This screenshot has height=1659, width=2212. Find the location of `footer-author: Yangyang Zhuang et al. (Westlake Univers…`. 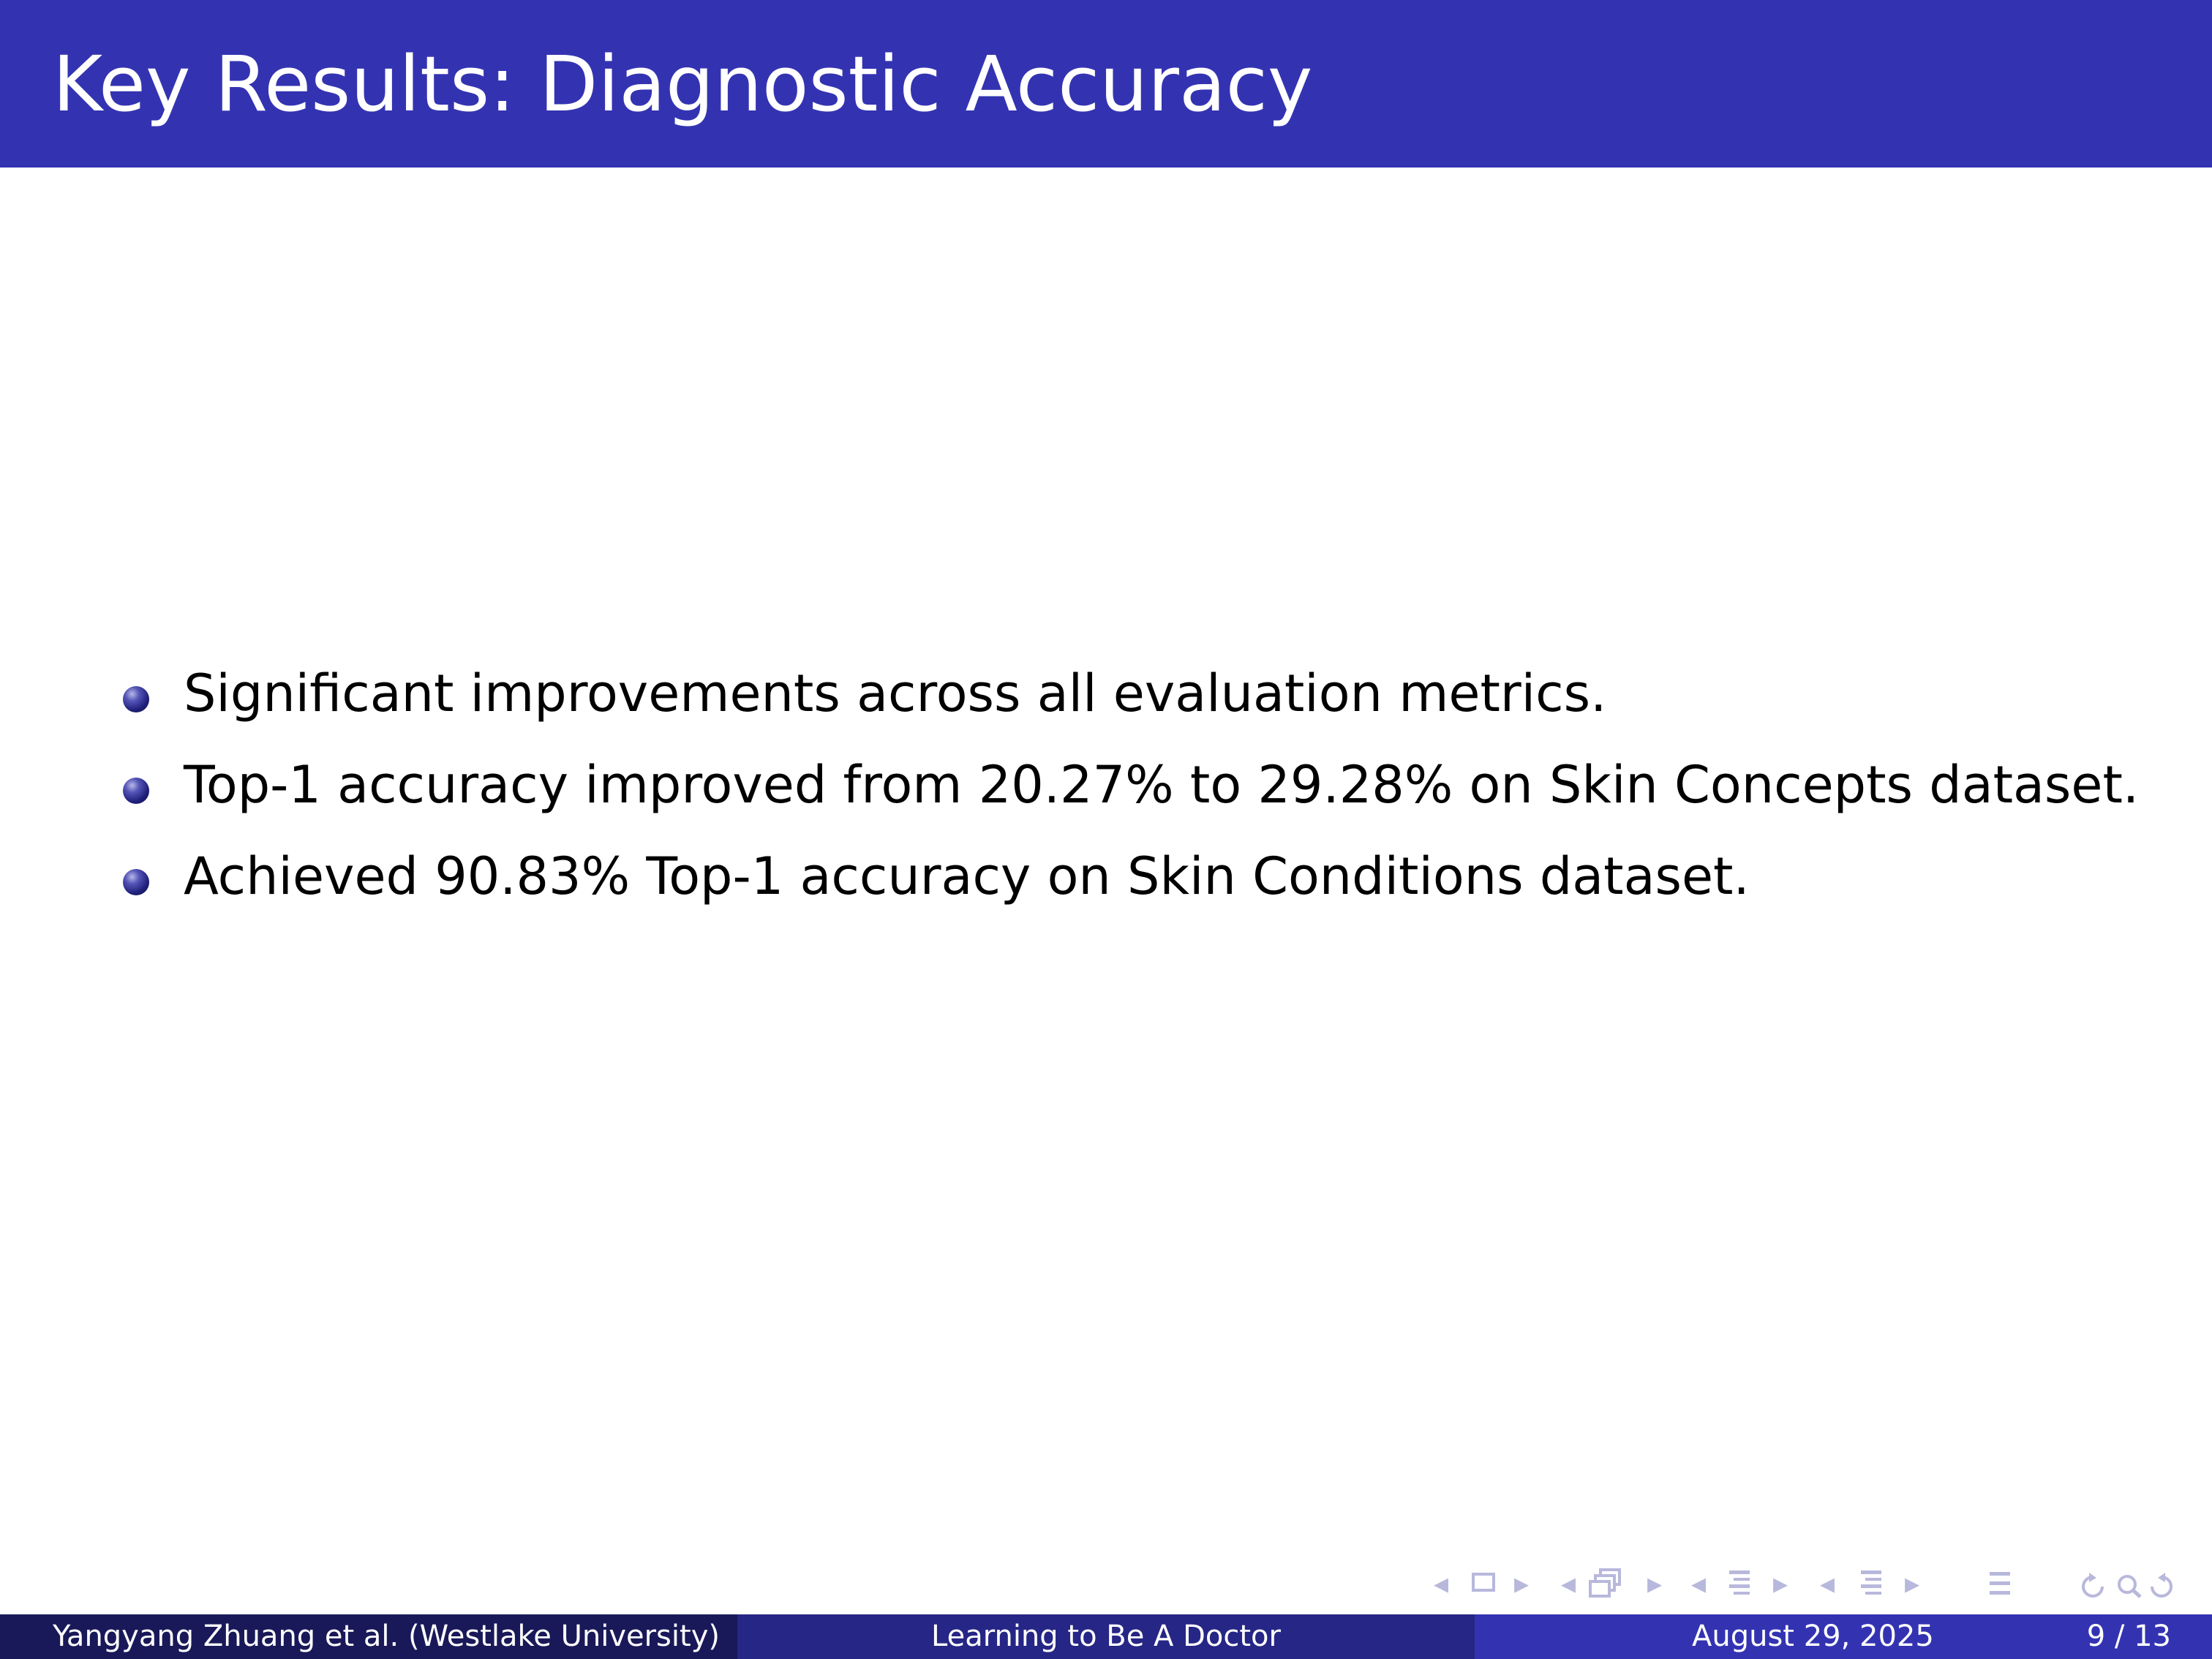

footer-author: Yangyang Zhuang et al. (Westlake Univers… is located at coordinates (368, 1636).